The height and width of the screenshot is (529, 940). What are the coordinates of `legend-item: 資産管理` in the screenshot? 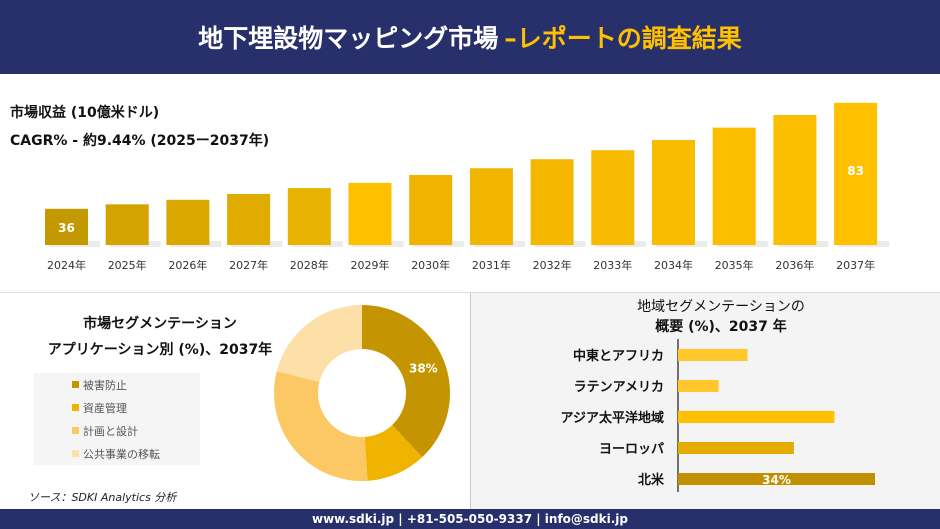 It's located at (117, 407).